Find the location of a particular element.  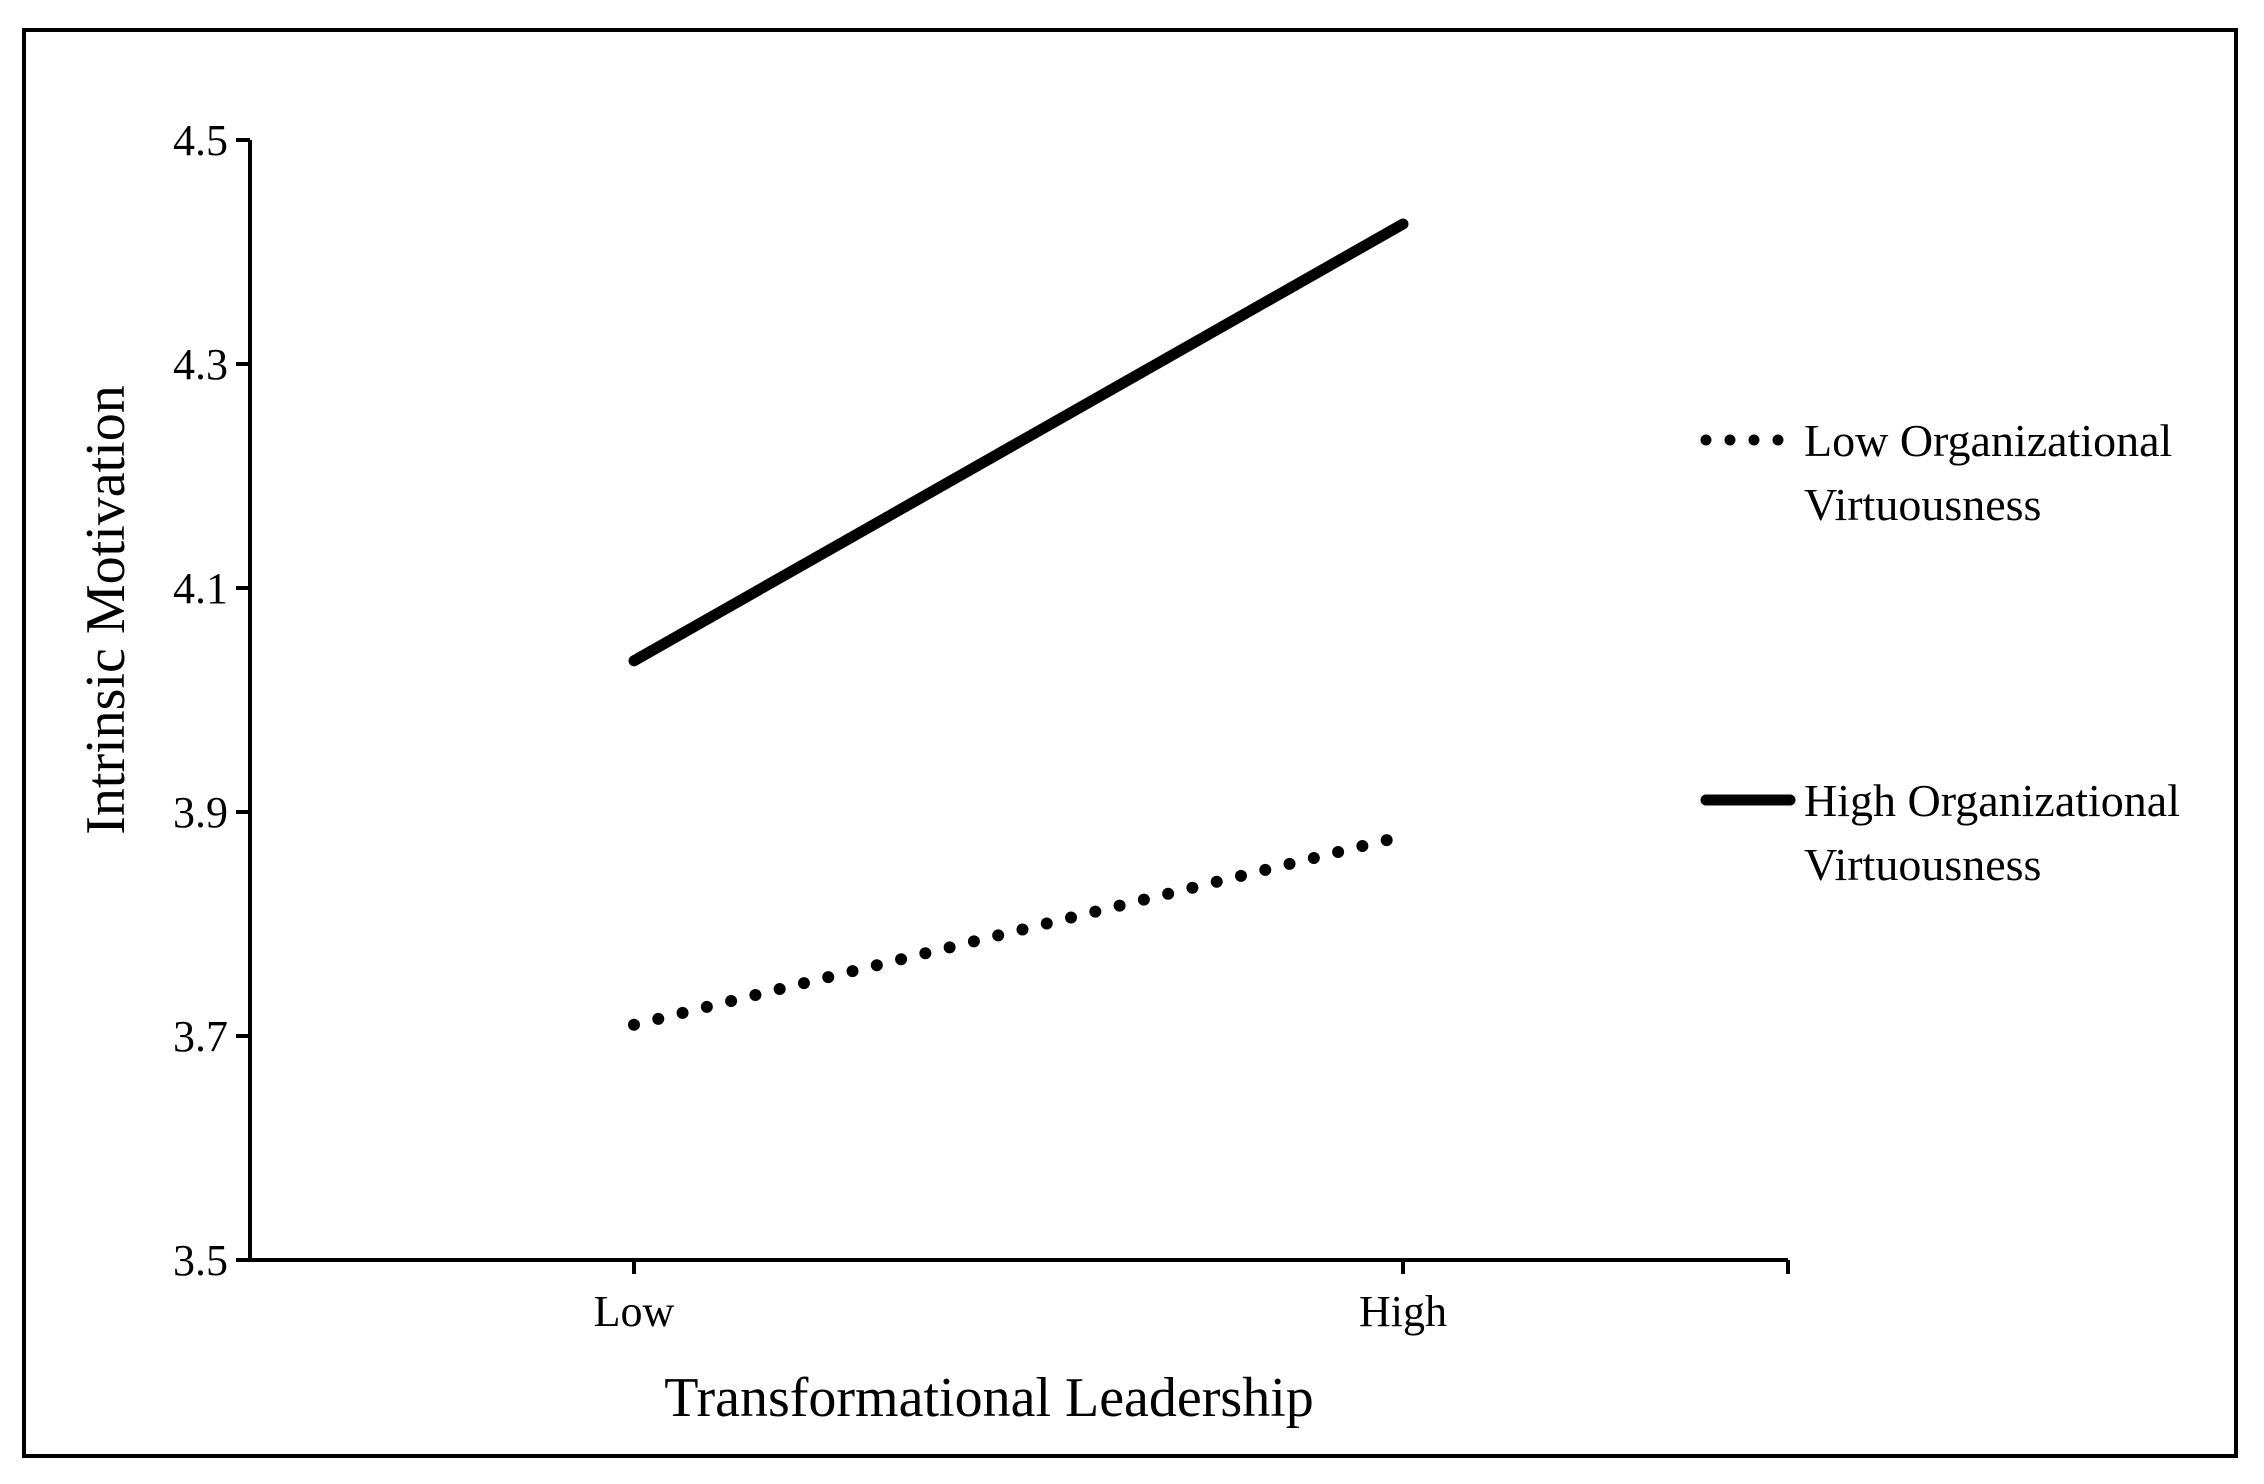

x-tick-label: High is located at coordinates (1403, 1311).